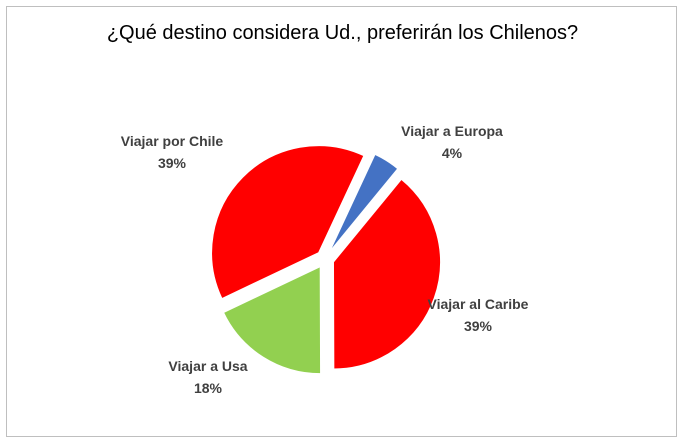  I want to click on slice-name-label: Viajar por Chile, so click(172, 141).